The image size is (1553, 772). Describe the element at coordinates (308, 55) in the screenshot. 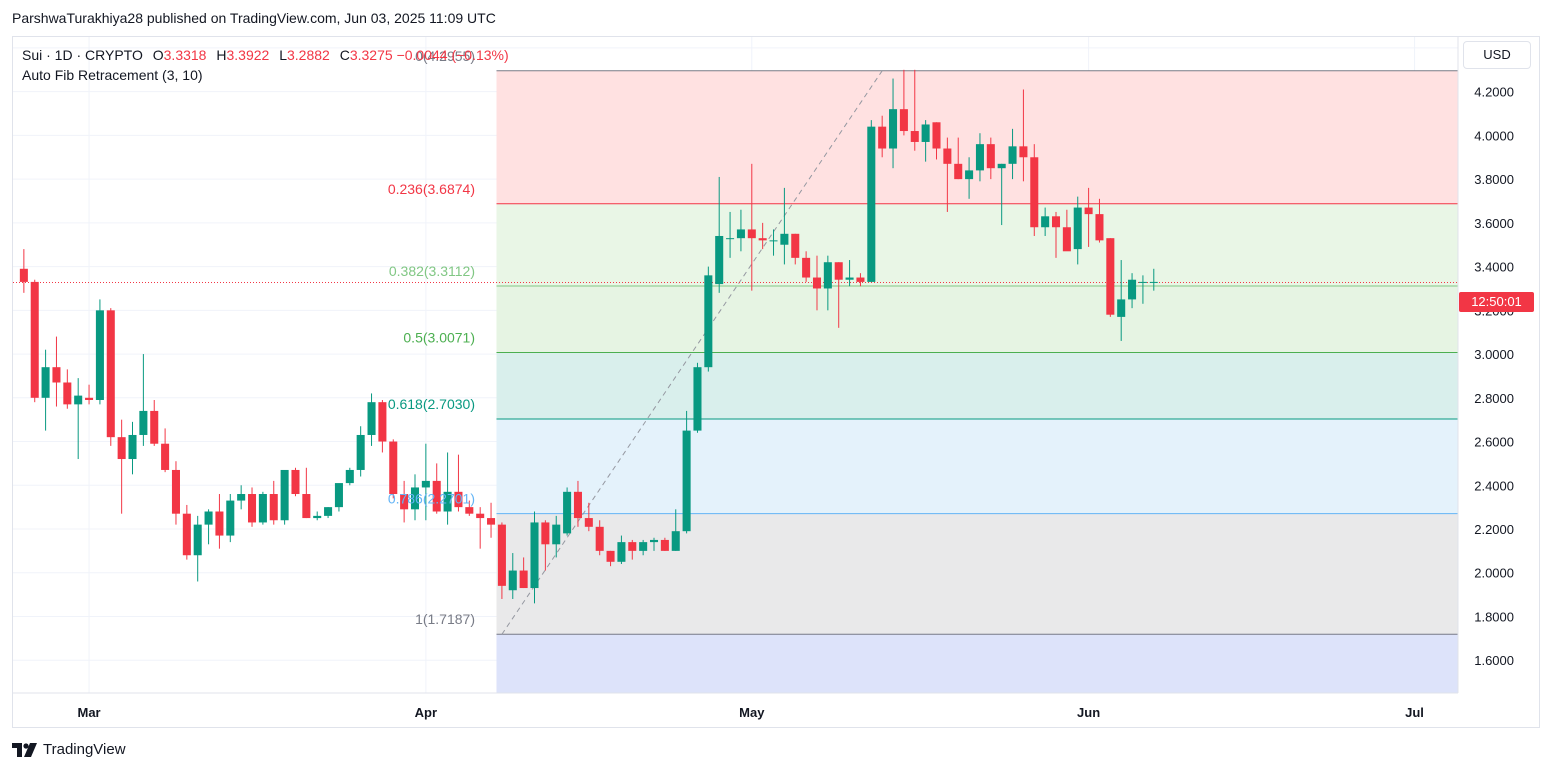

I see `low-value: 3.2882` at that location.